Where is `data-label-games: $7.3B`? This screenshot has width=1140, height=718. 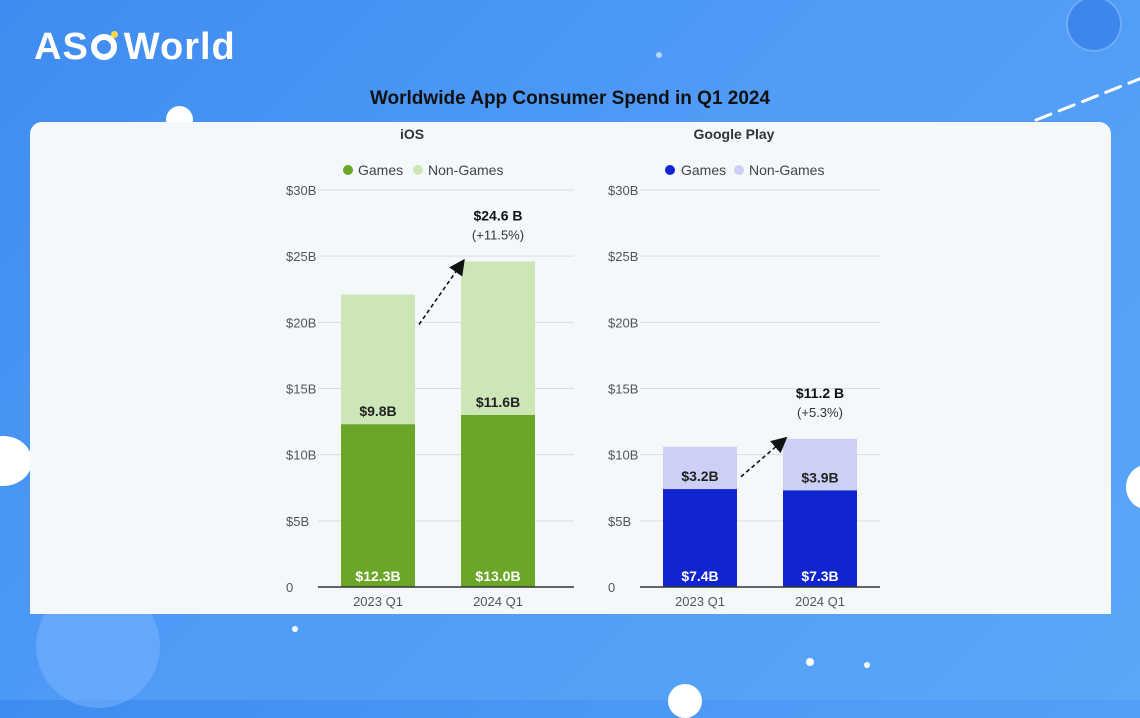 data-label-games: $7.3B is located at coordinates (819, 576).